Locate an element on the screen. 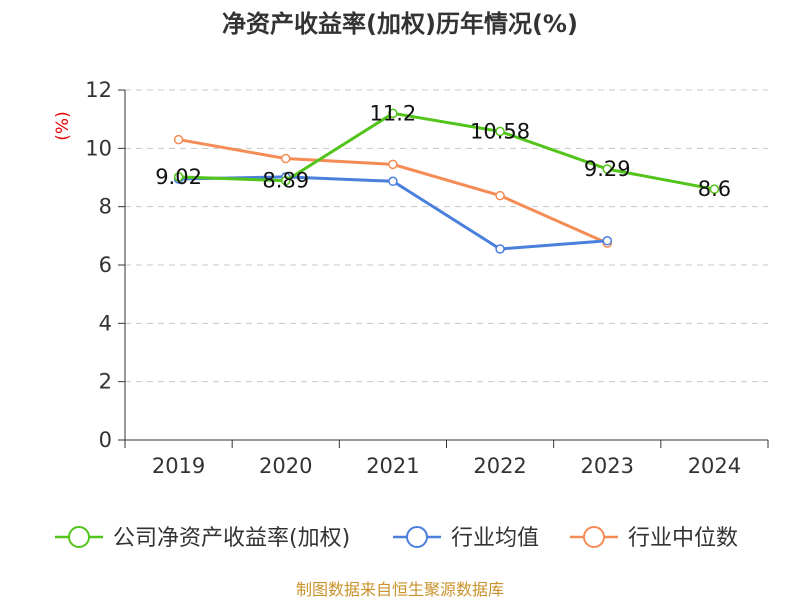  point-s0-2024 is located at coordinates (714, 189).